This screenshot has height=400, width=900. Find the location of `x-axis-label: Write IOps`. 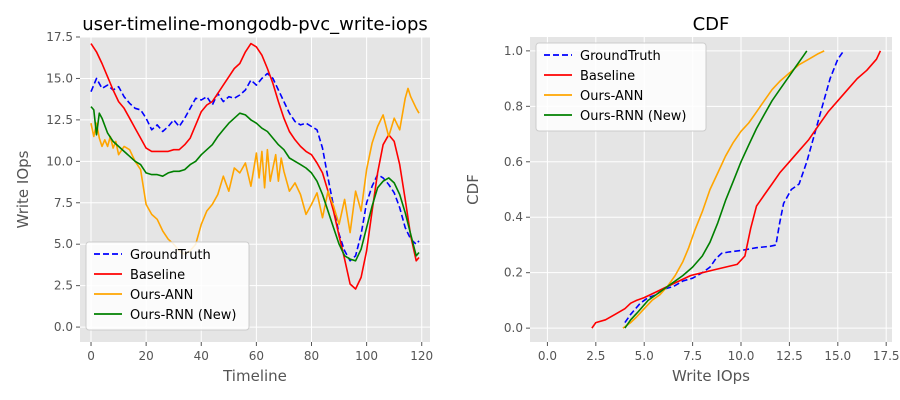

x-axis-label: Write IOps is located at coordinates (711, 376).